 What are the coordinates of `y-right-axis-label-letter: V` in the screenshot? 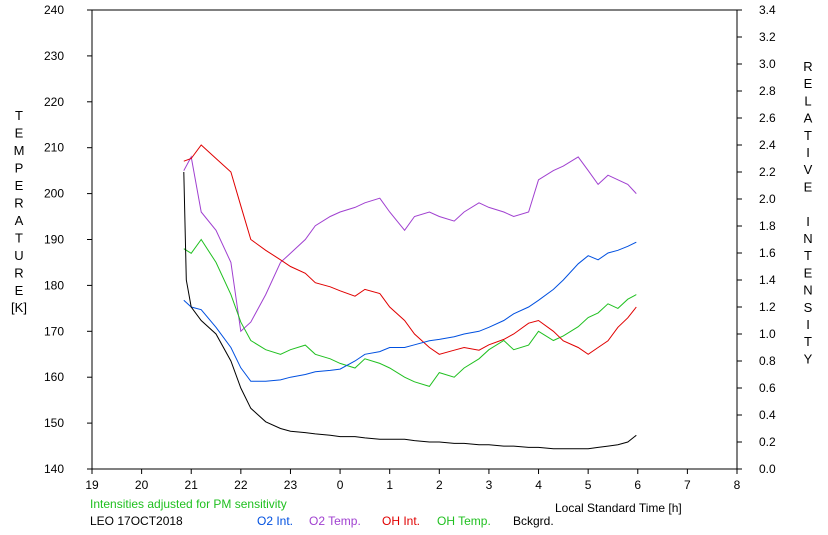 It's located at (808, 169).